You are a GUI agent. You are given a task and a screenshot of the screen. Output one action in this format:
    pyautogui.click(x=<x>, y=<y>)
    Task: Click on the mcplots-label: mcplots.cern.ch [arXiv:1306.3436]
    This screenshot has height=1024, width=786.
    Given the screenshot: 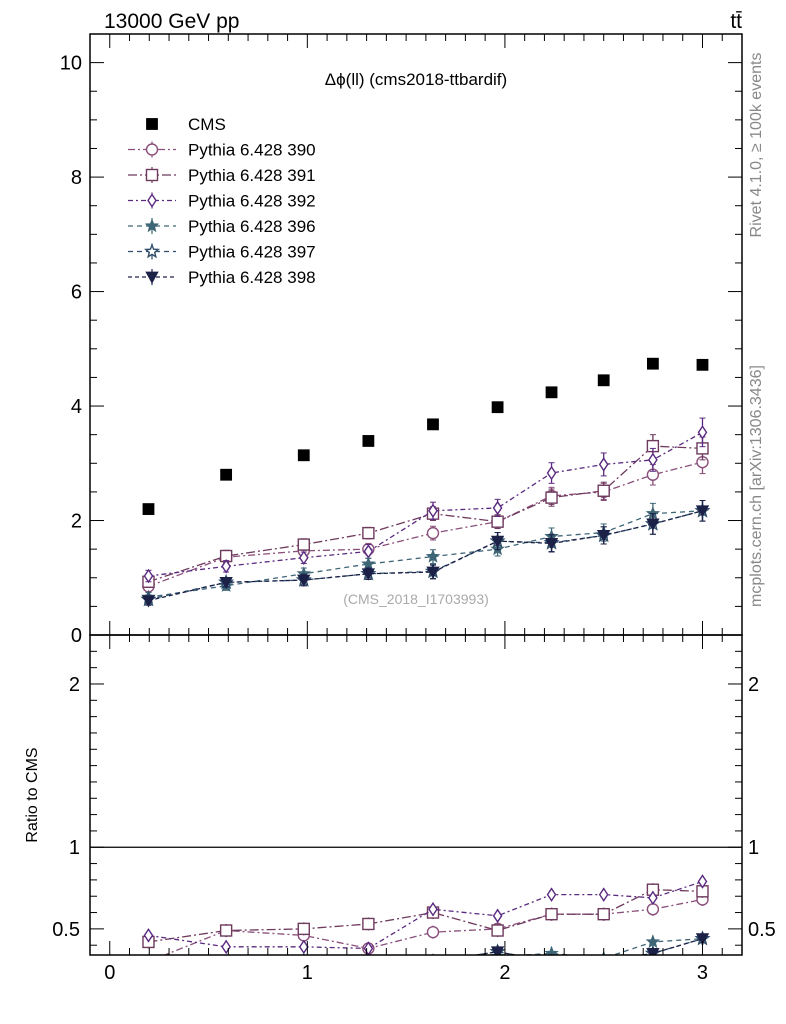 What is the action you would take?
    pyautogui.click(x=756, y=486)
    